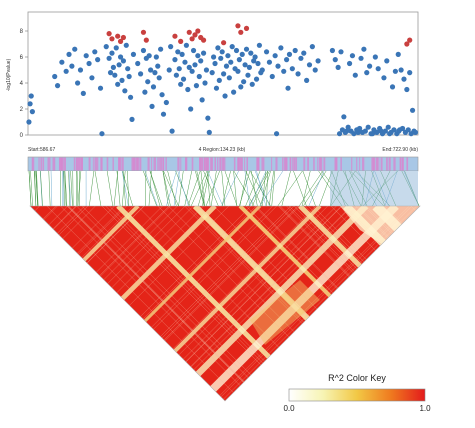 The image size is (475, 428). Describe the element at coordinates (41, 150) in the screenshot. I see `region-start-label: Start:586.67` at that location.